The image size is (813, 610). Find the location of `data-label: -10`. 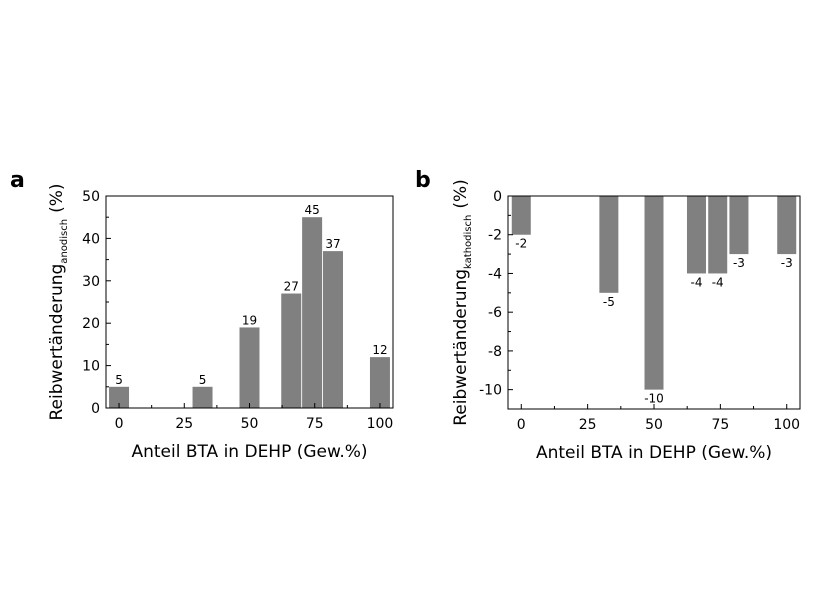

data-label: -10 is located at coordinates (654, 399).